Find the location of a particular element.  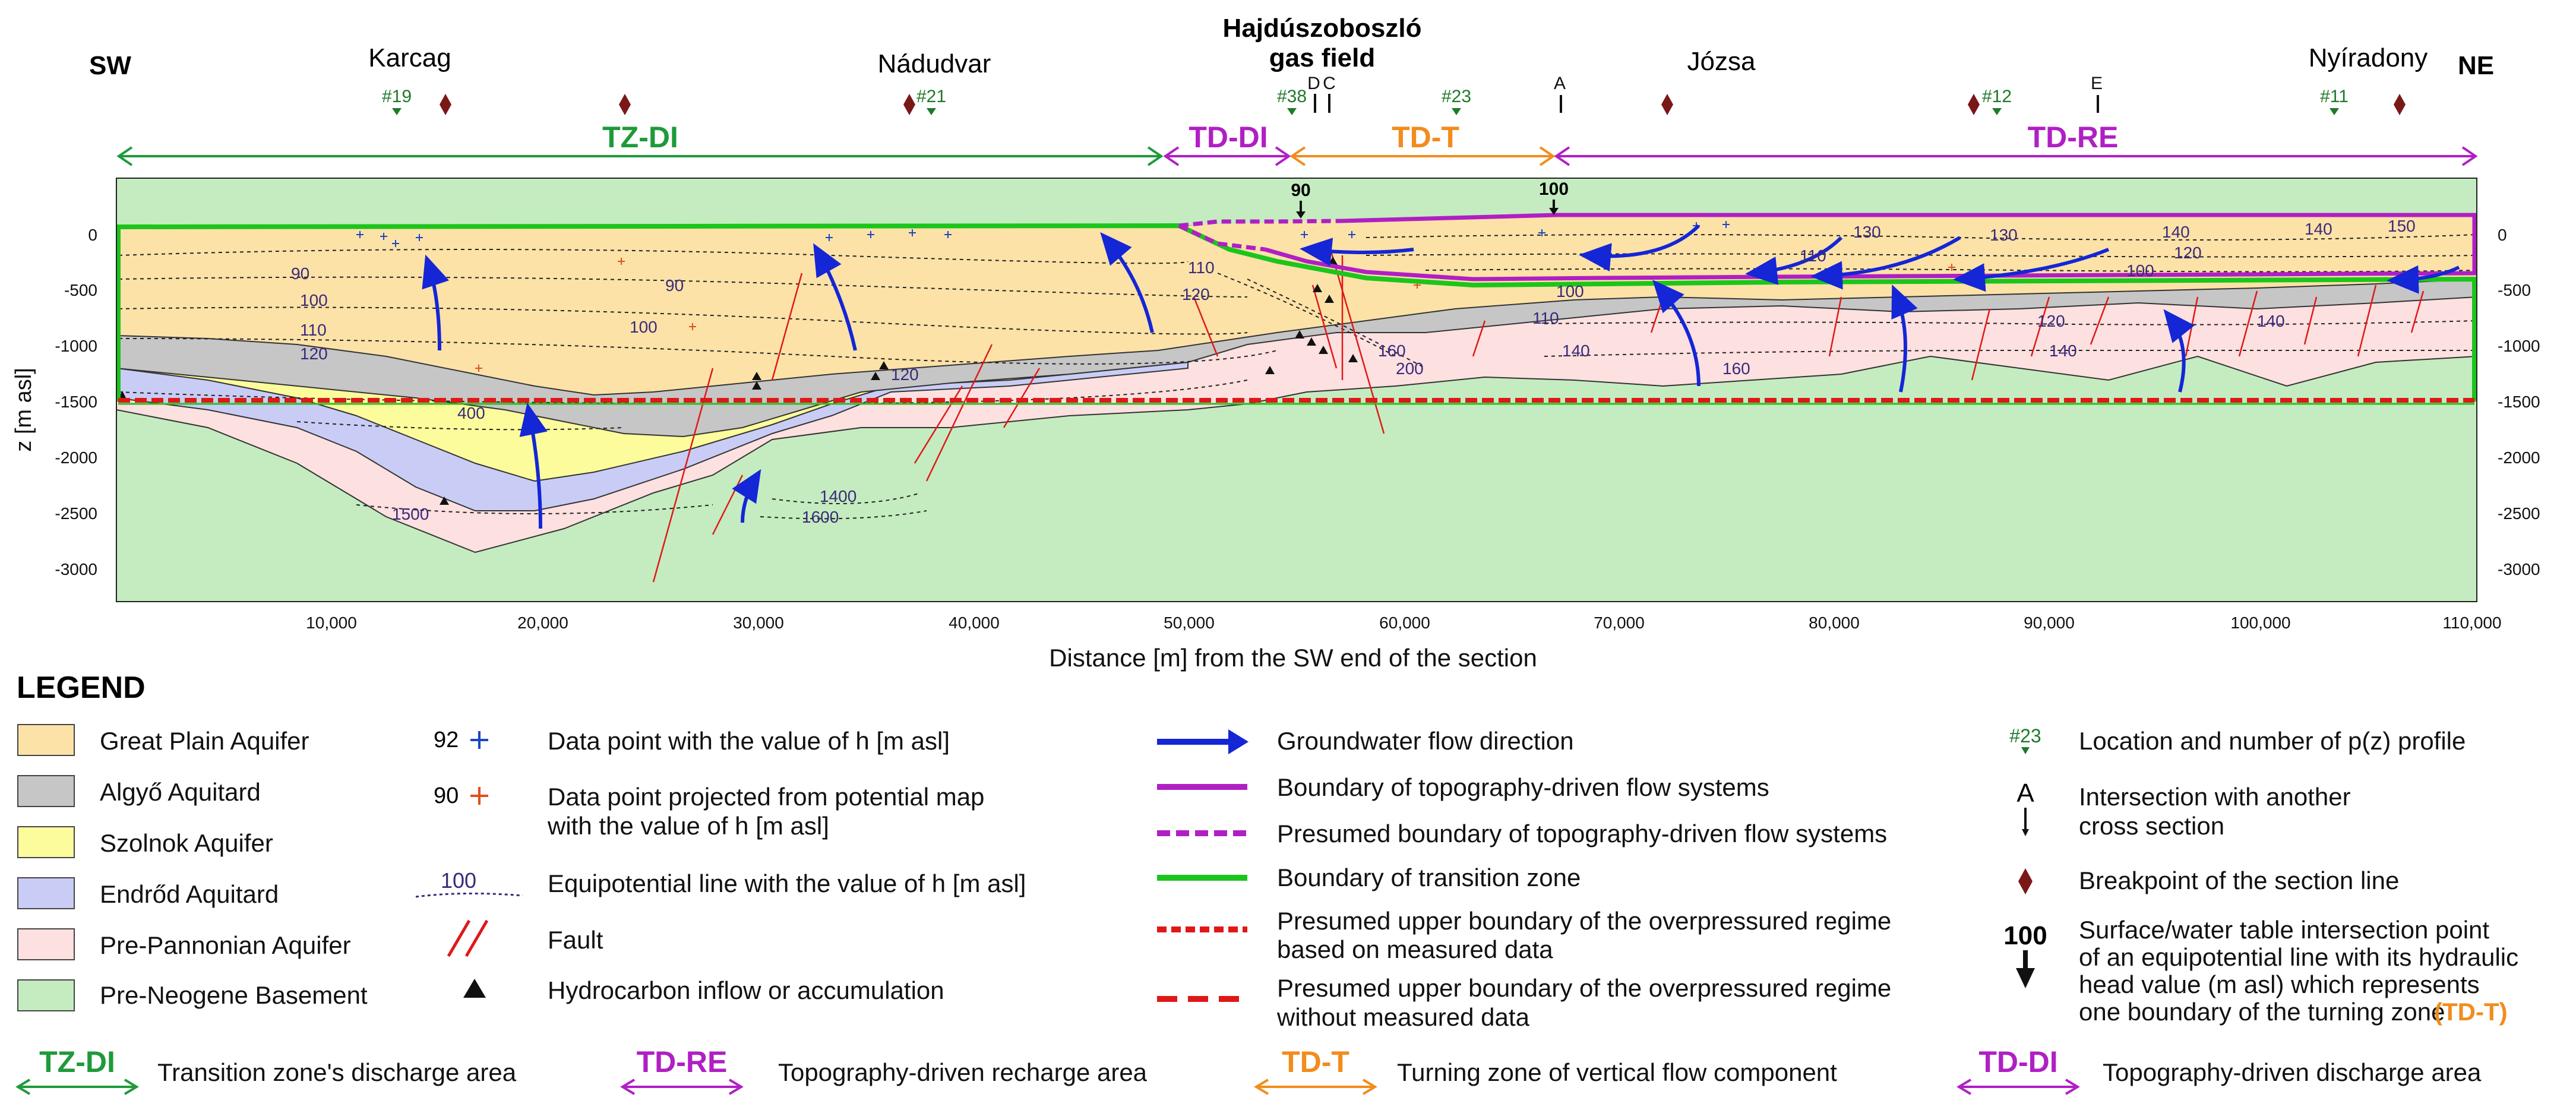

y-tick: -2000 is located at coordinates (76, 457).